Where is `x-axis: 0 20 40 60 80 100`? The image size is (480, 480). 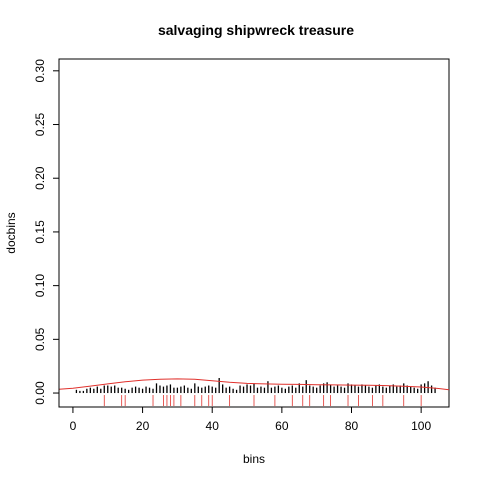 x-axis: 0 20 40 60 80 100 is located at coordinates (250, 419).